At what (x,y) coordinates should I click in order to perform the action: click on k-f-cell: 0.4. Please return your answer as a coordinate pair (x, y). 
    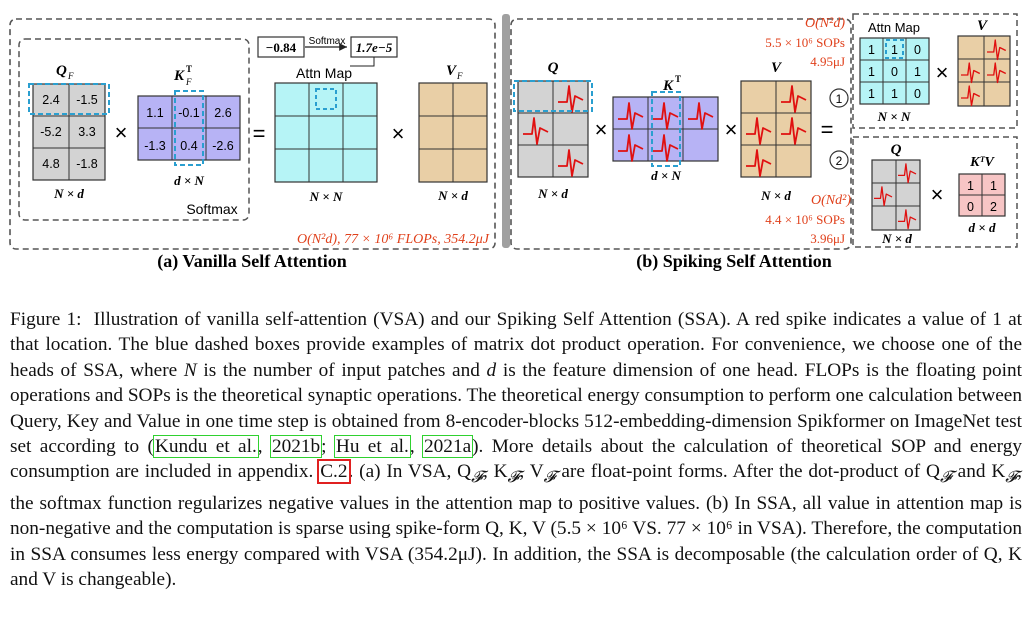
    Looking at the image, I should click on (188, 146).